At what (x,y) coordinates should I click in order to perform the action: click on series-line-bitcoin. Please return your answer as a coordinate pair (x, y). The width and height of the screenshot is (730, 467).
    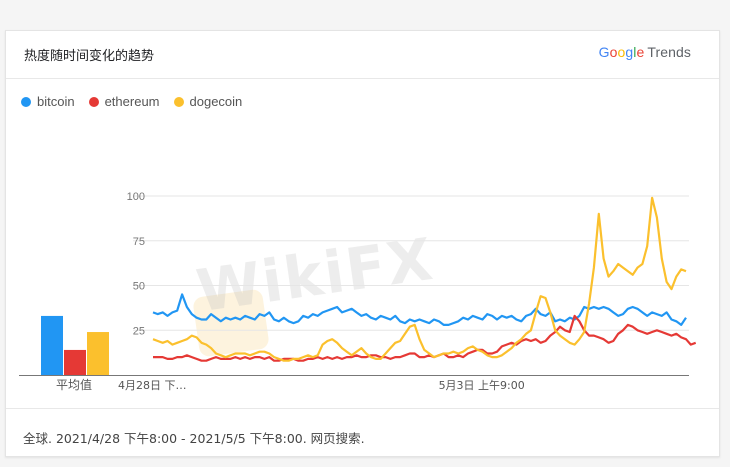
    Looking at the image, I should click on (419, 309).